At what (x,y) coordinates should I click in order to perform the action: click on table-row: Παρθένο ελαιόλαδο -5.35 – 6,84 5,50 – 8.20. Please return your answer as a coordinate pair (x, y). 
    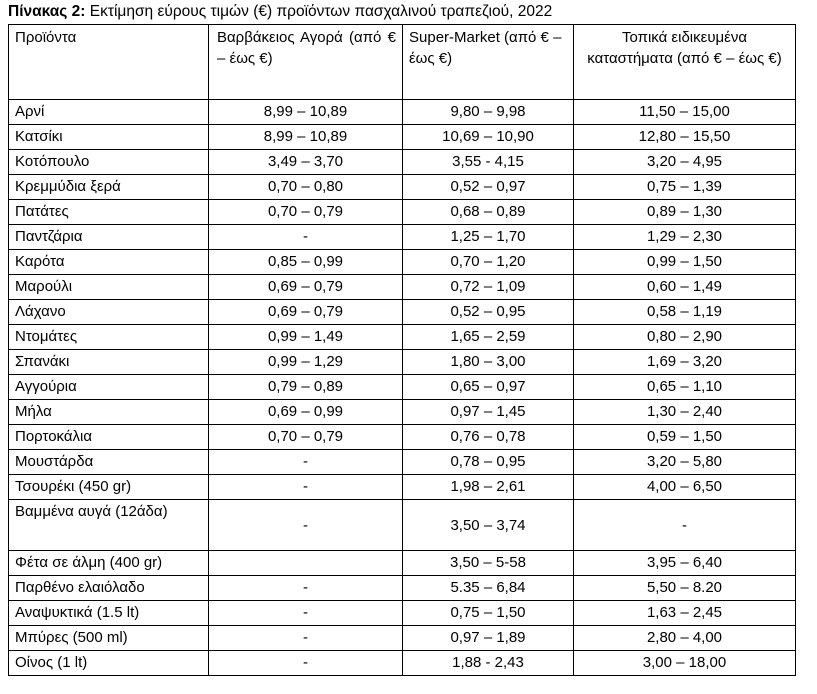
    Looking at the image, I should click on (402, 588).